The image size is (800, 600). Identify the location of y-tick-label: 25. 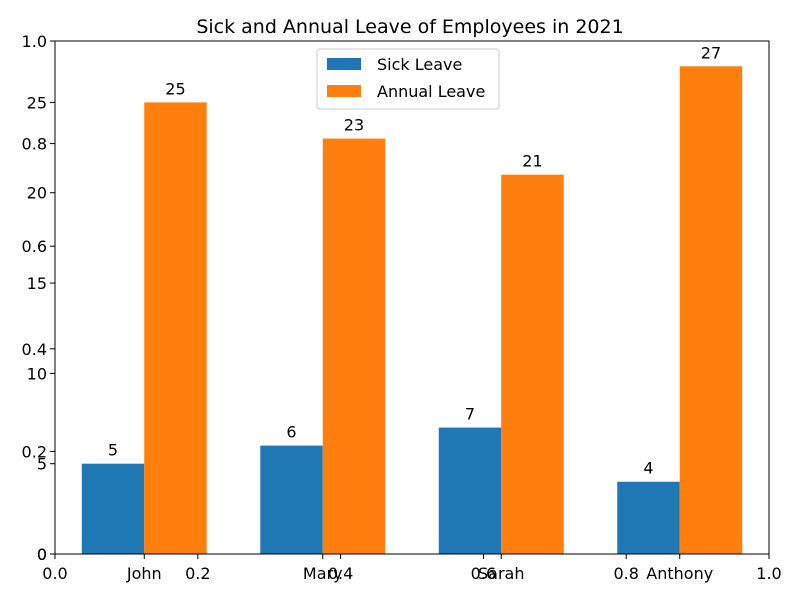
(37, 102).